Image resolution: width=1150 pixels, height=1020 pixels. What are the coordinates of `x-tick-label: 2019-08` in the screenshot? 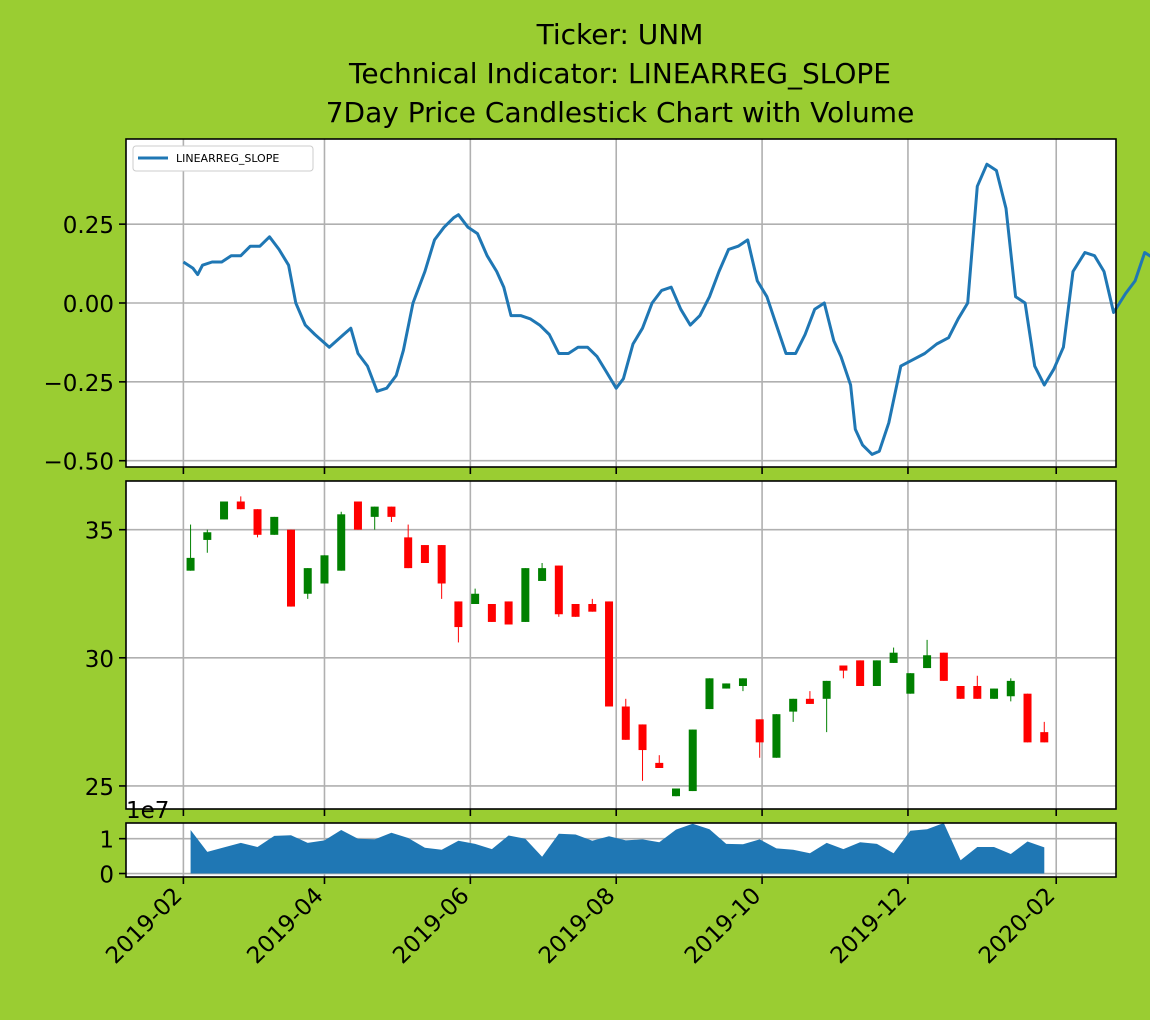 It's located at (577, 926).